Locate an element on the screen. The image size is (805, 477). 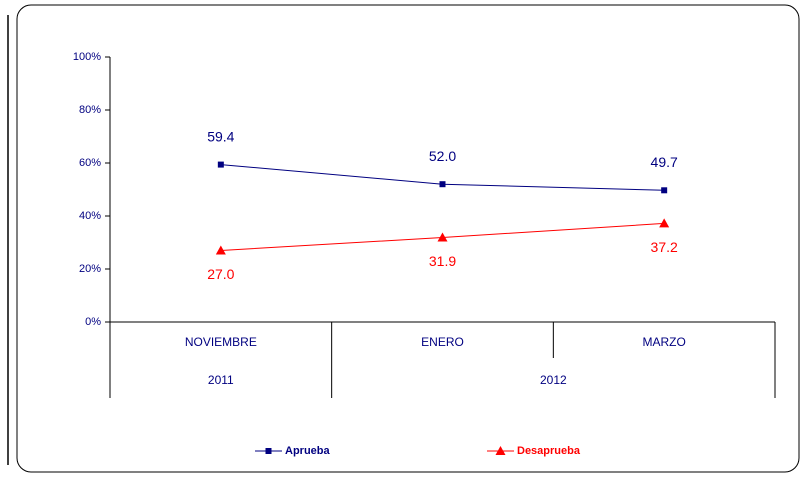
x-group-label: 2012 is located at coordinates (553, 380).